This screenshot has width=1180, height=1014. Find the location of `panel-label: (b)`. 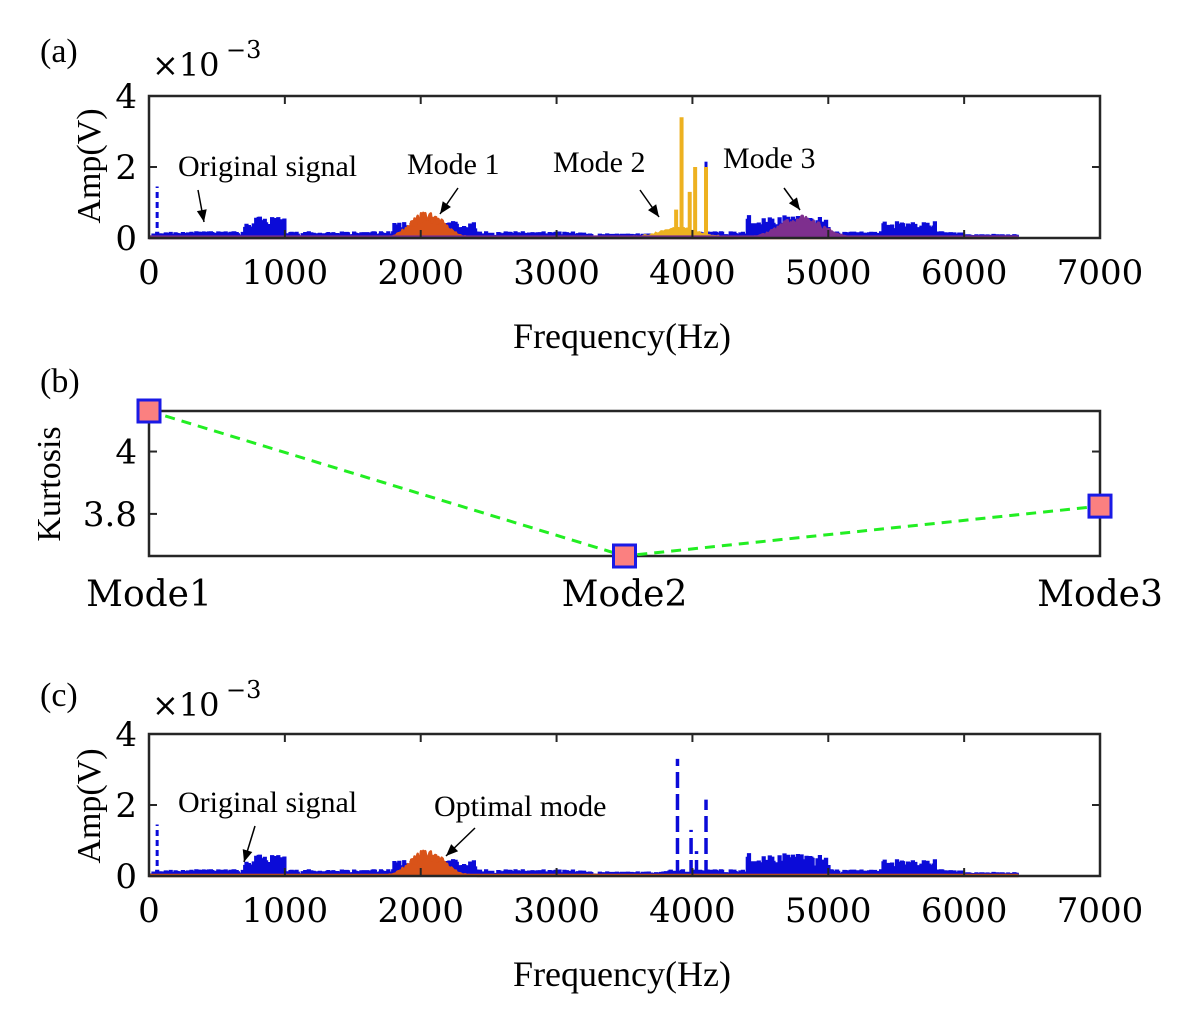

panel-label: (b) is located at coordinates (60, 381).